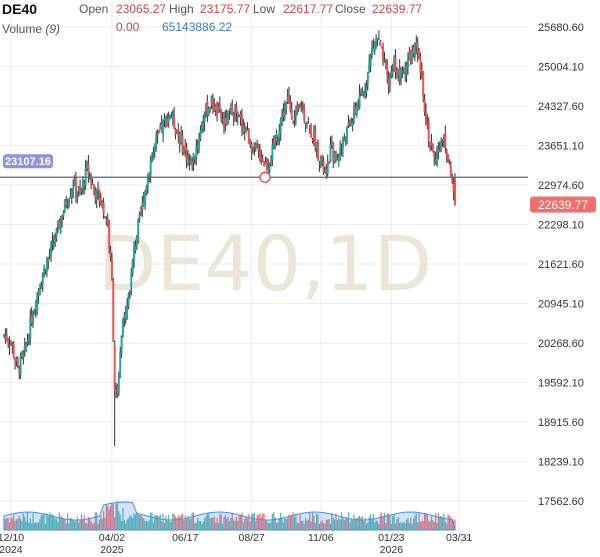 Image resolution: width=600 pixels, height=557 pixels. Describe the element at coordinates (19, 9) in the screenshot. I see `ticker-symbol: DE40` at that location.